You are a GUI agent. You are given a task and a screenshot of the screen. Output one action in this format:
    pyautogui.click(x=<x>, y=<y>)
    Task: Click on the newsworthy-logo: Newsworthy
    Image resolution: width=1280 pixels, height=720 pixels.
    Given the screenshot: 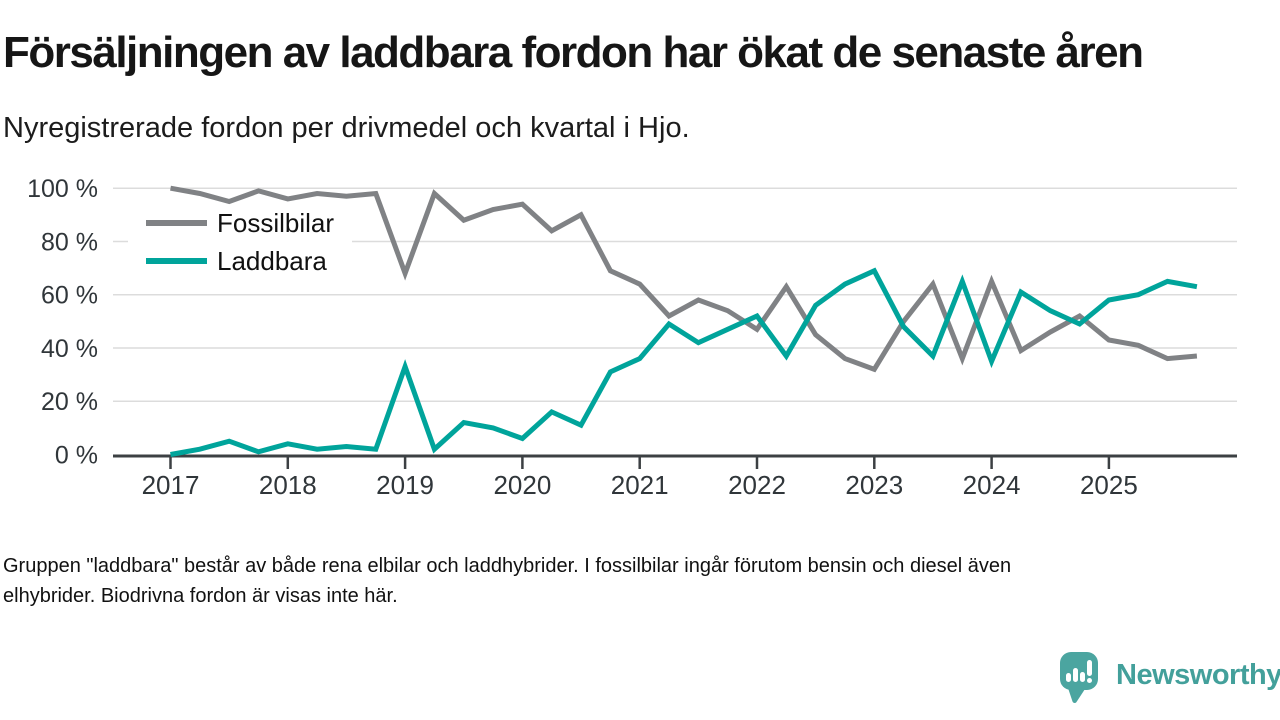 What is the action you would take?
    pyautogui.click(x=1169, y=678)
    